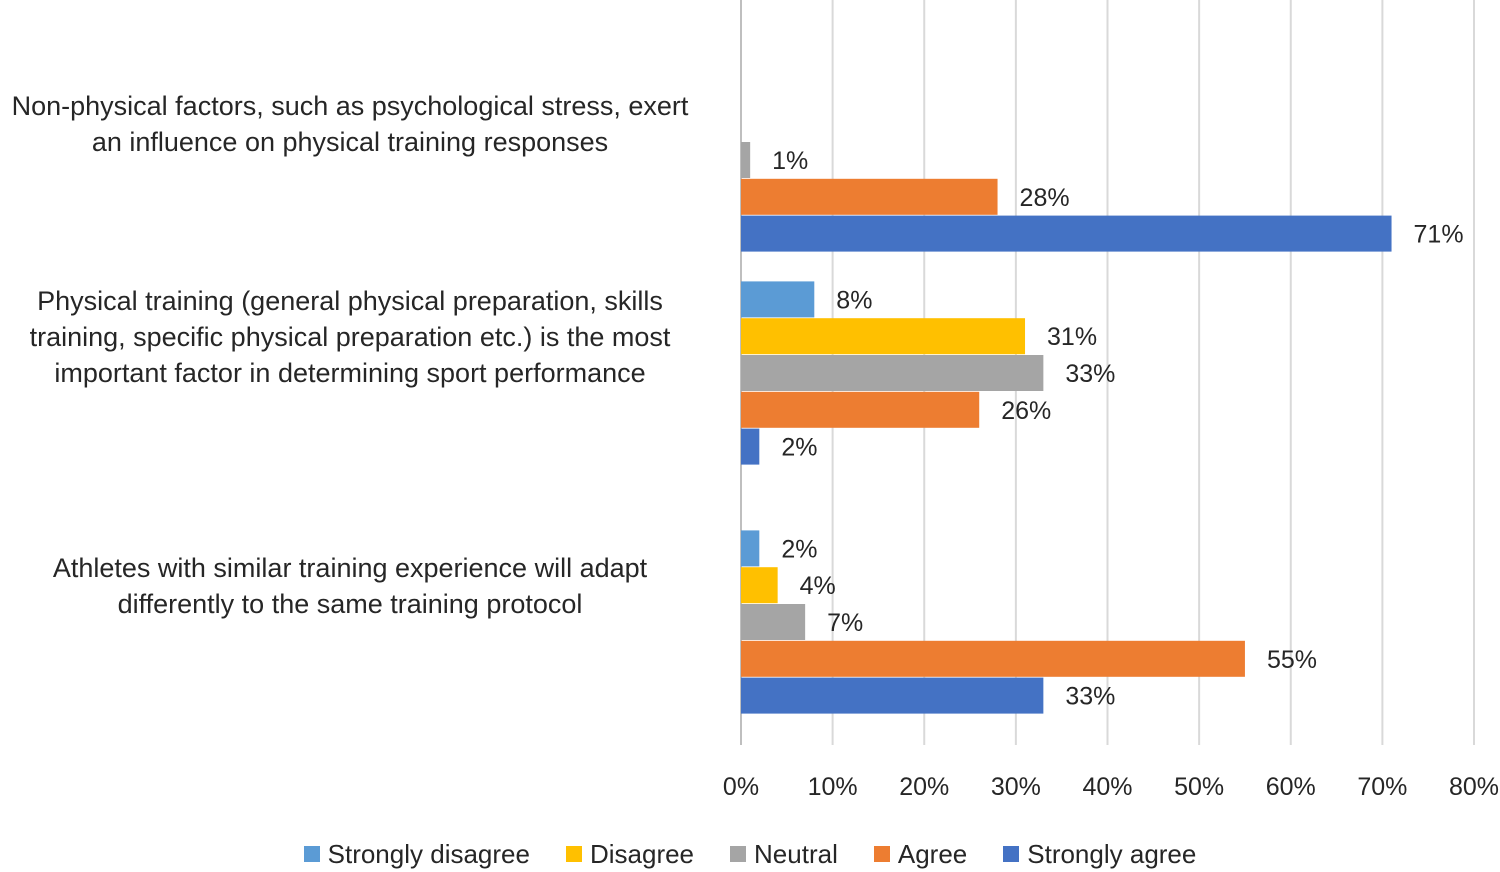  I want to click on legend-label: Strongly agree, so click(1112, 853).